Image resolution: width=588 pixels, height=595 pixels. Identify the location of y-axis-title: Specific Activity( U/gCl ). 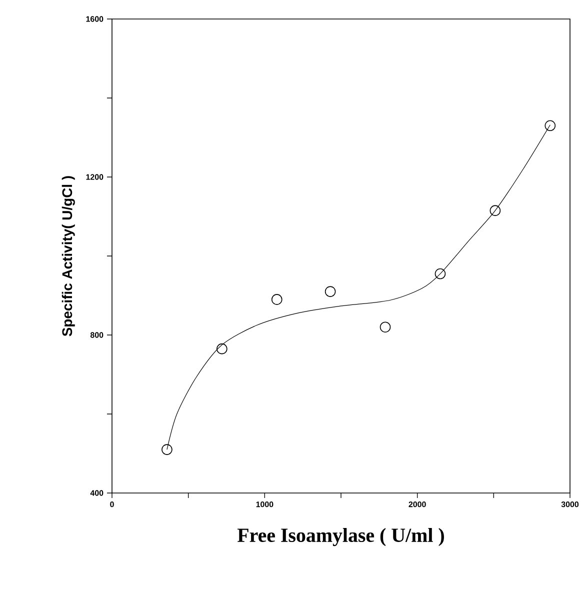
(68, 256).